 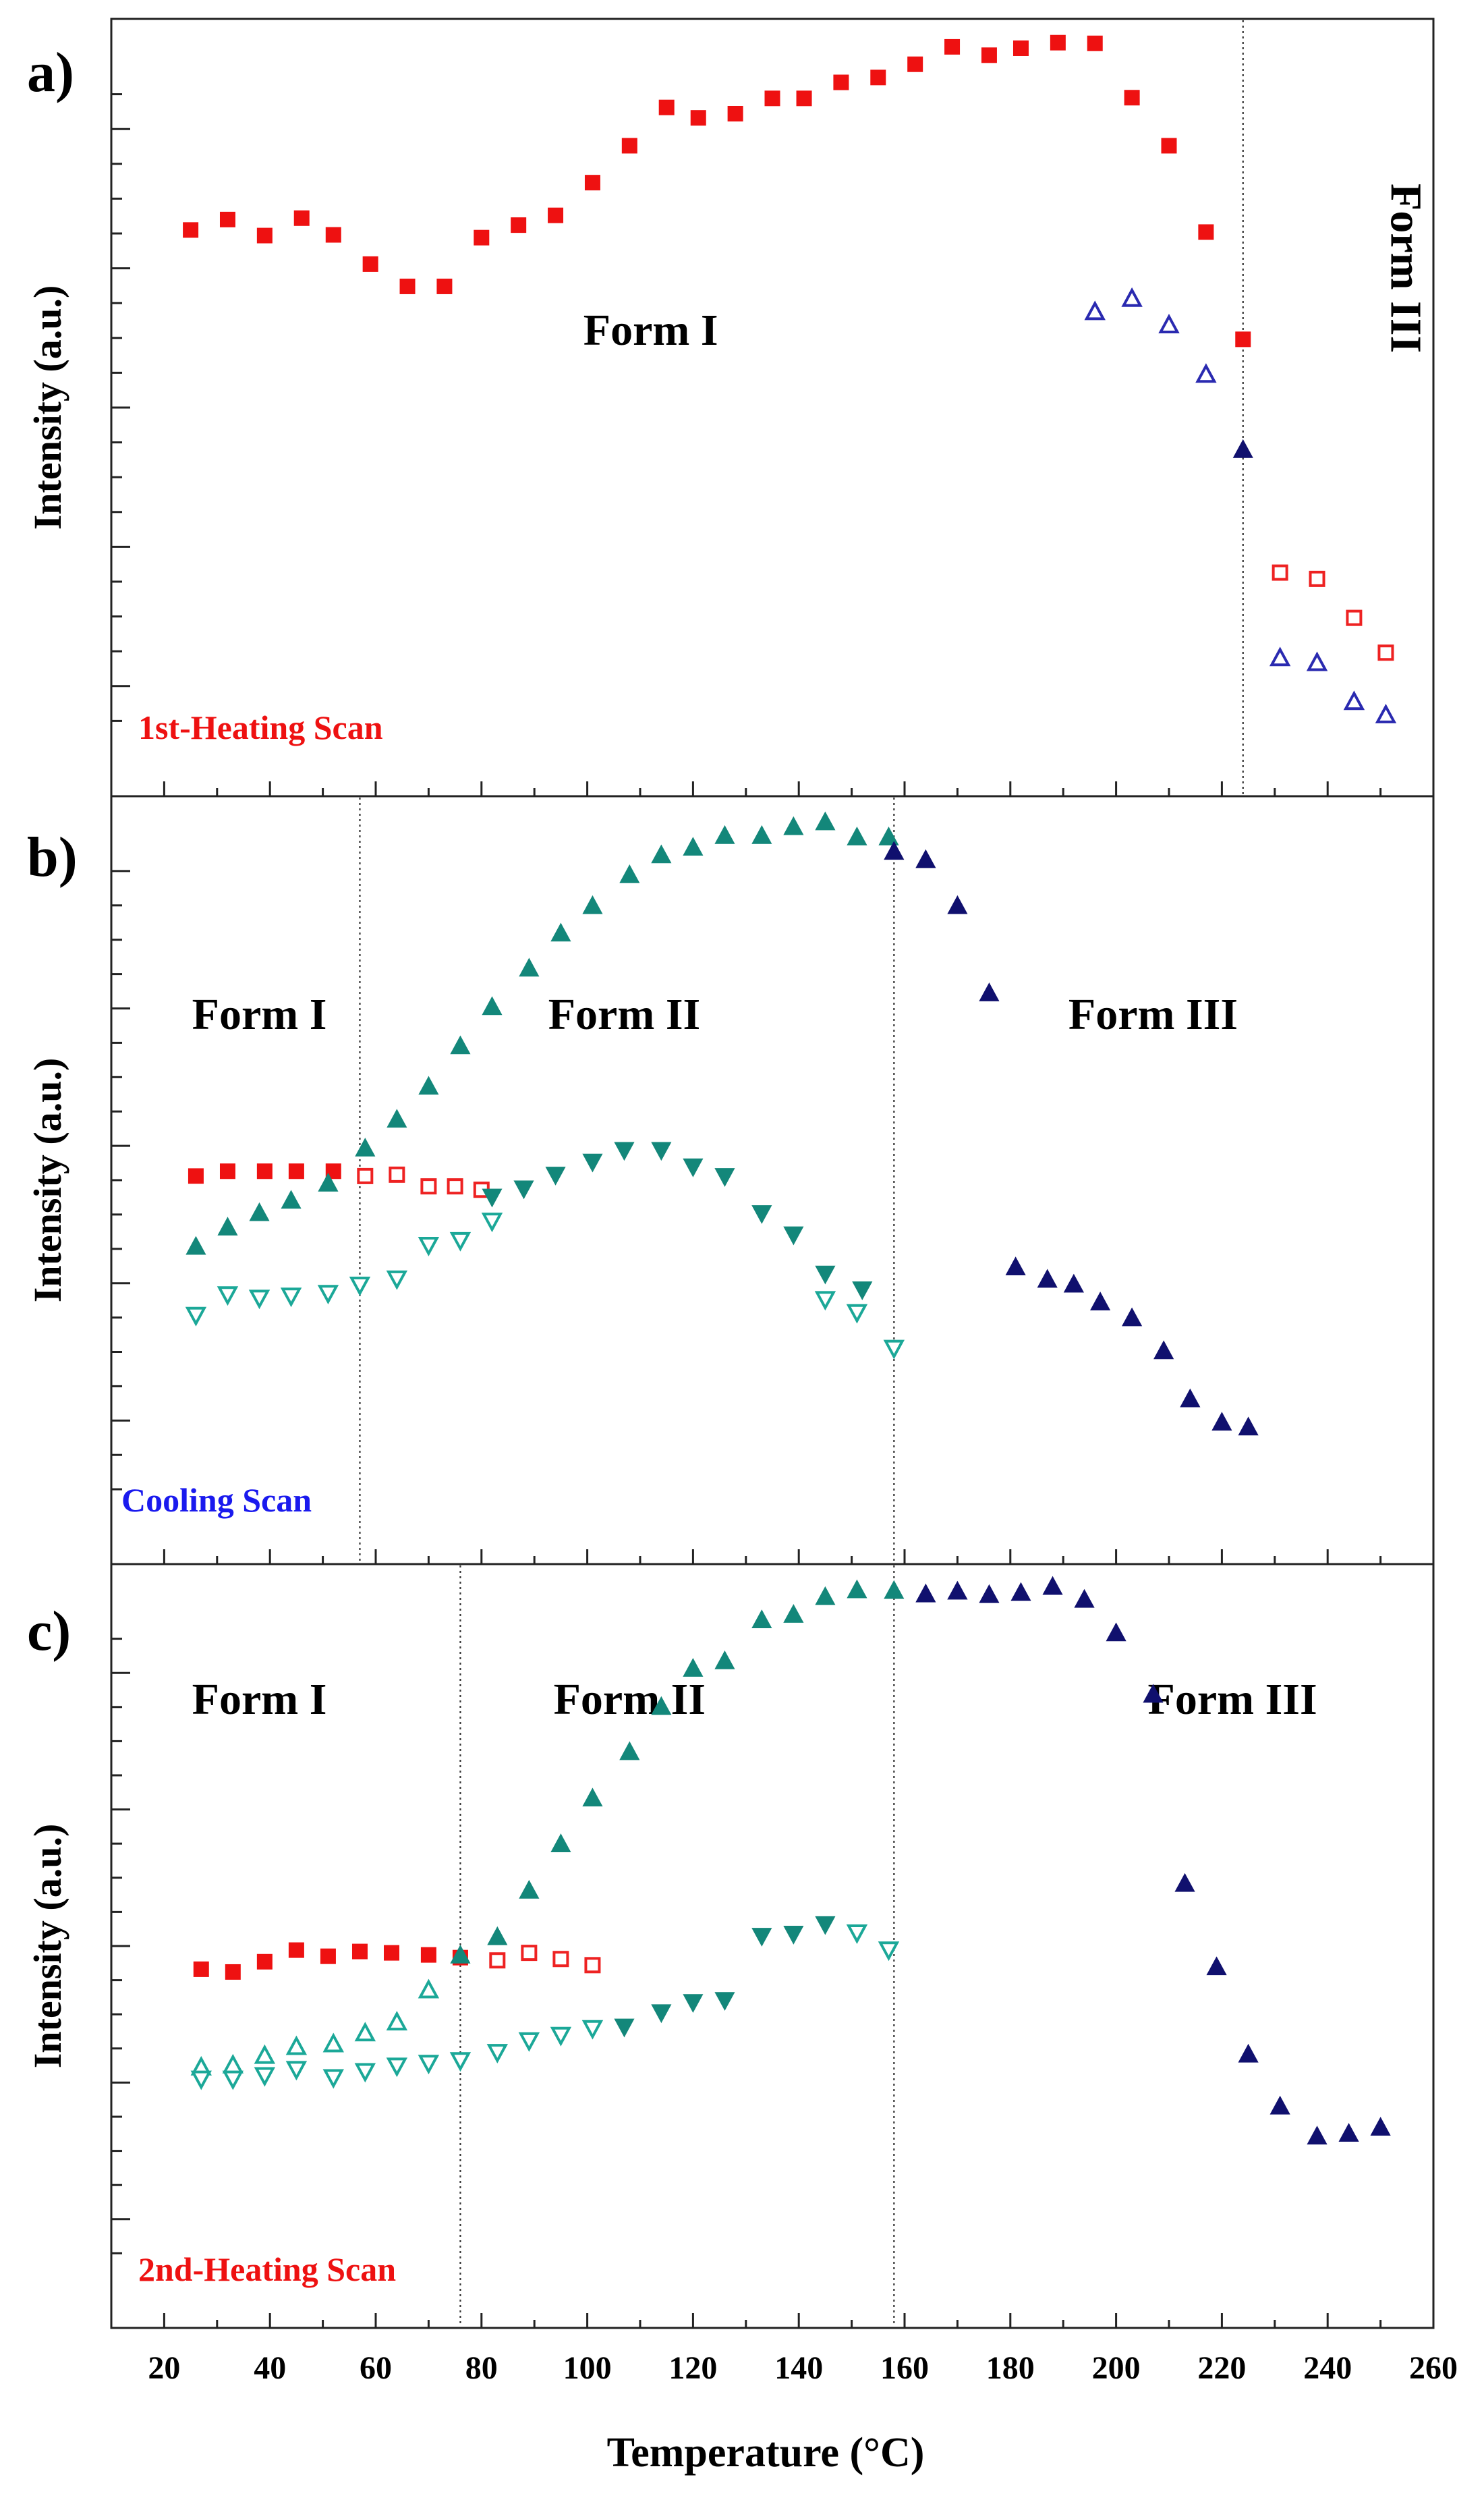 What do you see at coordinates (803, 2368) in the screenshot?
I see `x-axis: 20 40 60 80 100 120 140 160 180 200 220 240 260` at bounding box center [803, 2368].